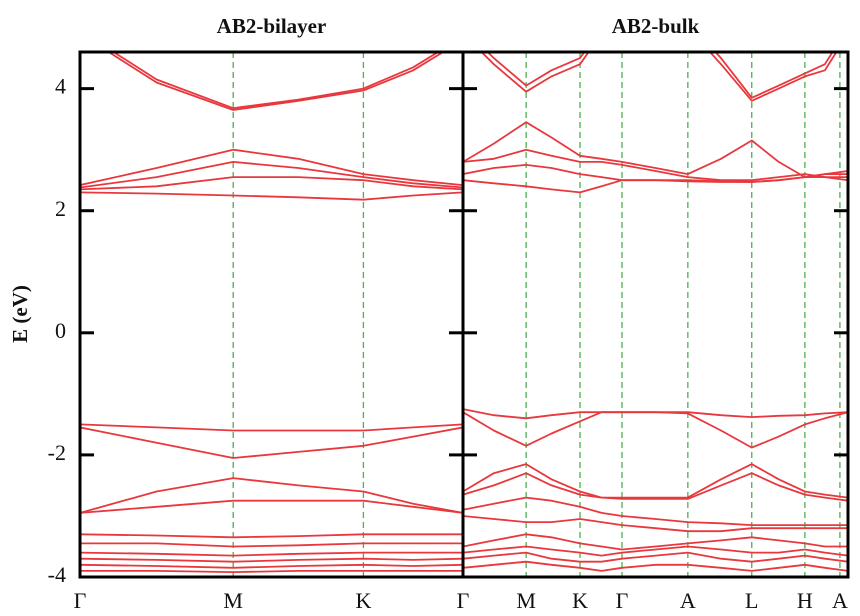 This screenshot has height=616, width=860. Describe the element at coordinates (57, 574) in the screenshot. I see `y-tick-label: -4` at that location.